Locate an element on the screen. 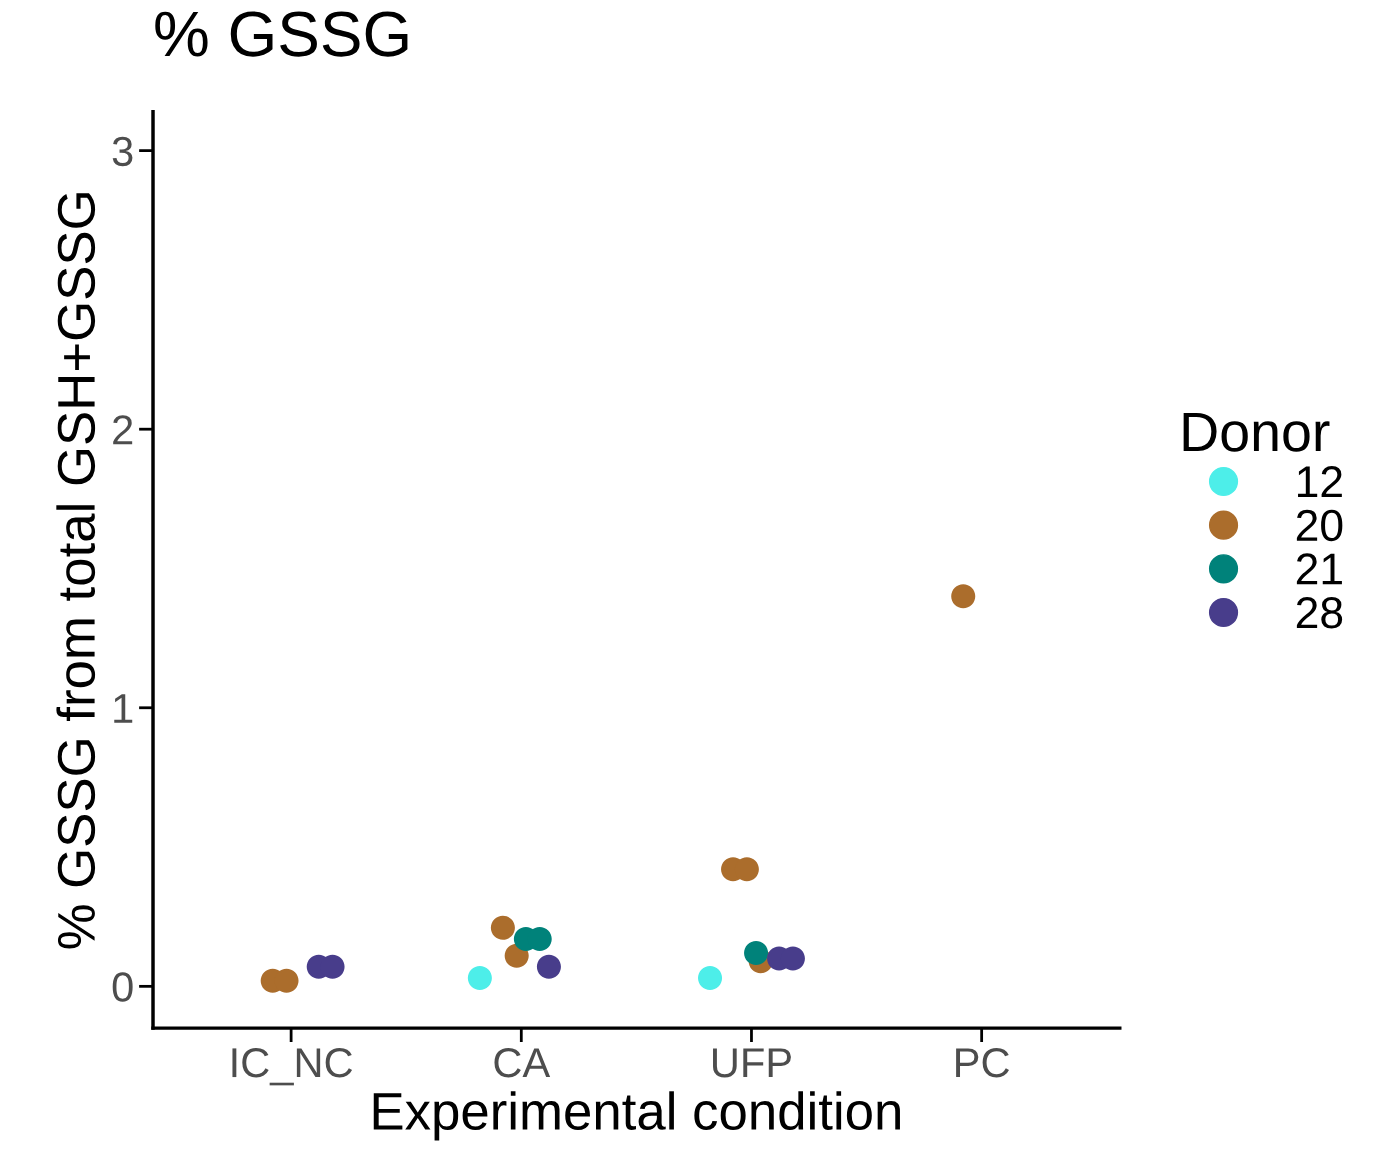  x-axis-title: Experimental condition is located at coordinates (636, 1116).